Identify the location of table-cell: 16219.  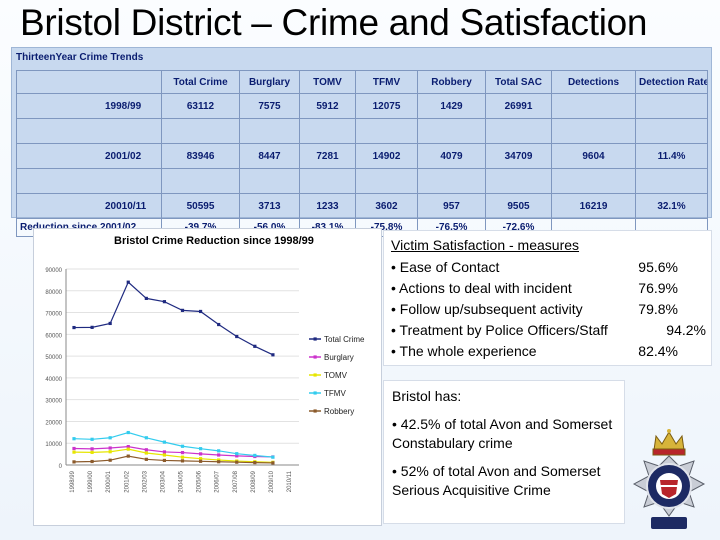
(593, 206).